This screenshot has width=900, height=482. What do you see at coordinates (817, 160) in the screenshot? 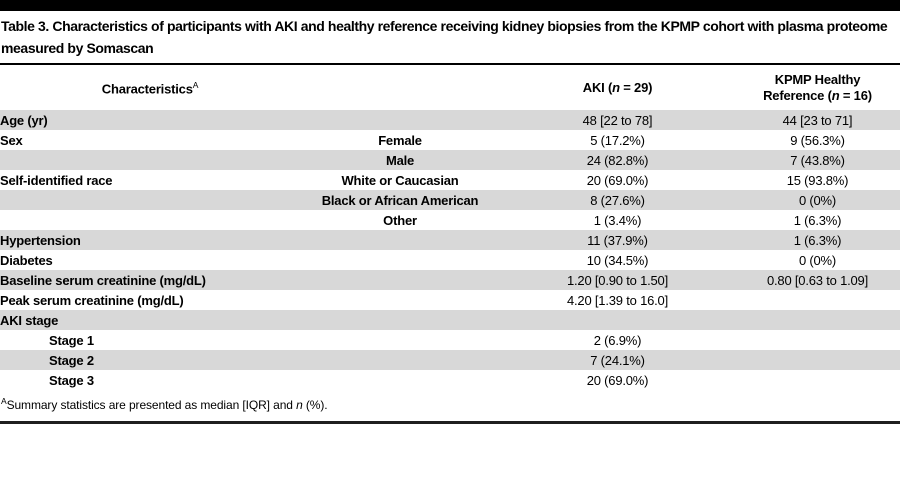
I see `row-reference-value-cell: 7 (43.8%)` at bounding box center [817, 160].